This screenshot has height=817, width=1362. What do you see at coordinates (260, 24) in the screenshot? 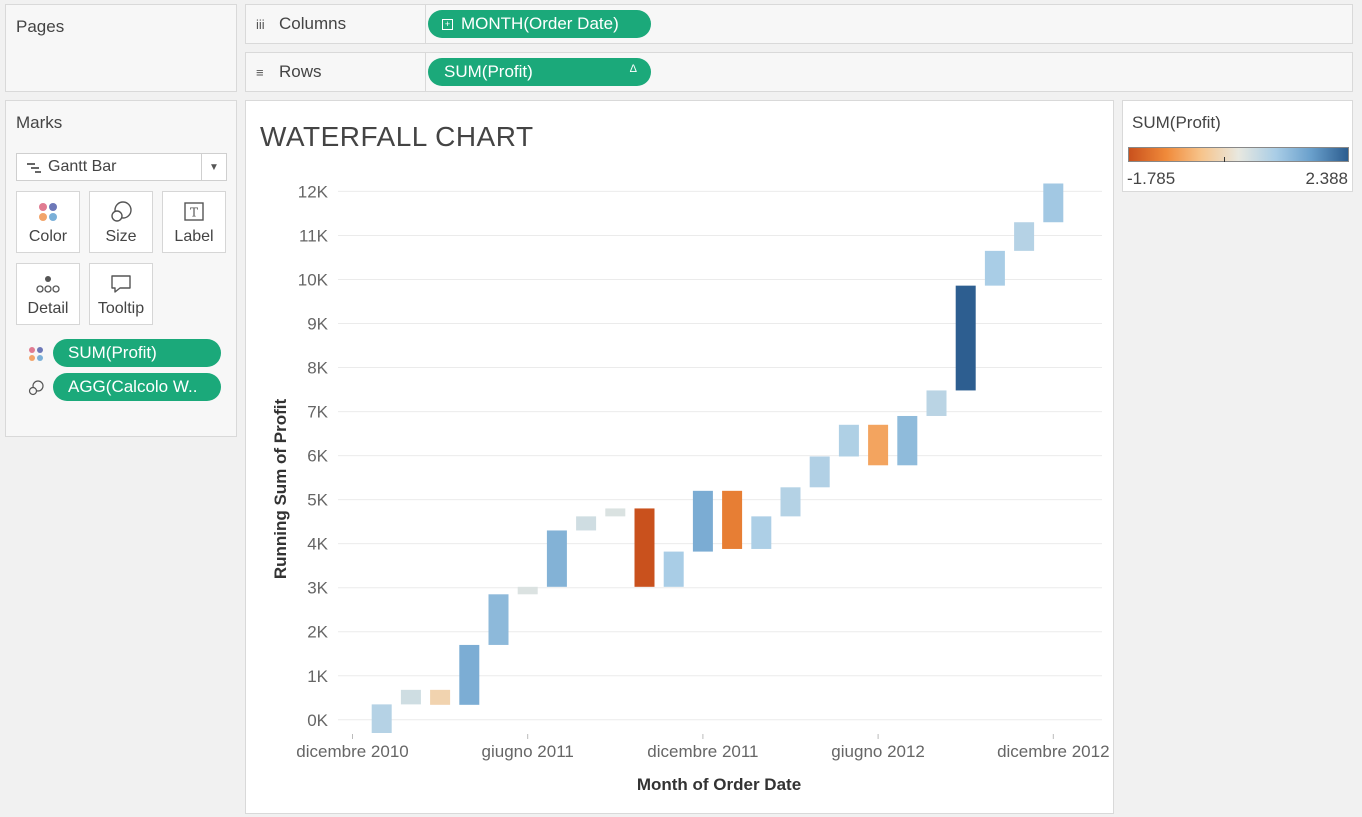
I see `columns-icon: iii` at bounding box center [260, 24].